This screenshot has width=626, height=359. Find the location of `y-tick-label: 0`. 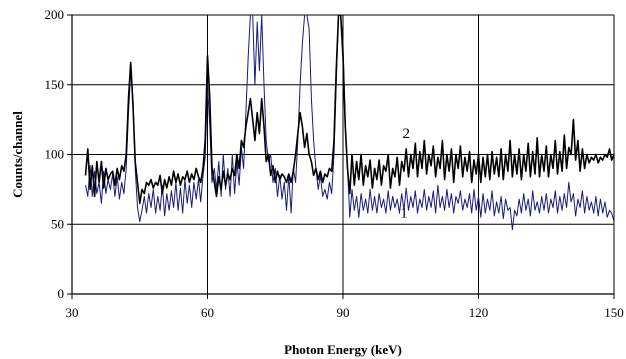

y-tick-label: 0 is located at coordinates (61, 293).